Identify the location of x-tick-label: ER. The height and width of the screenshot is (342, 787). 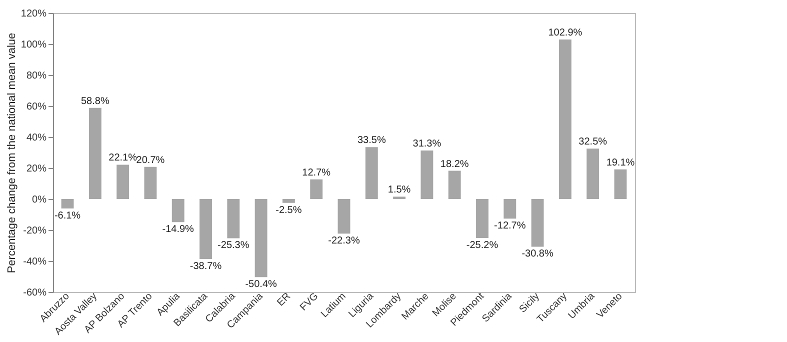
(284, 299).